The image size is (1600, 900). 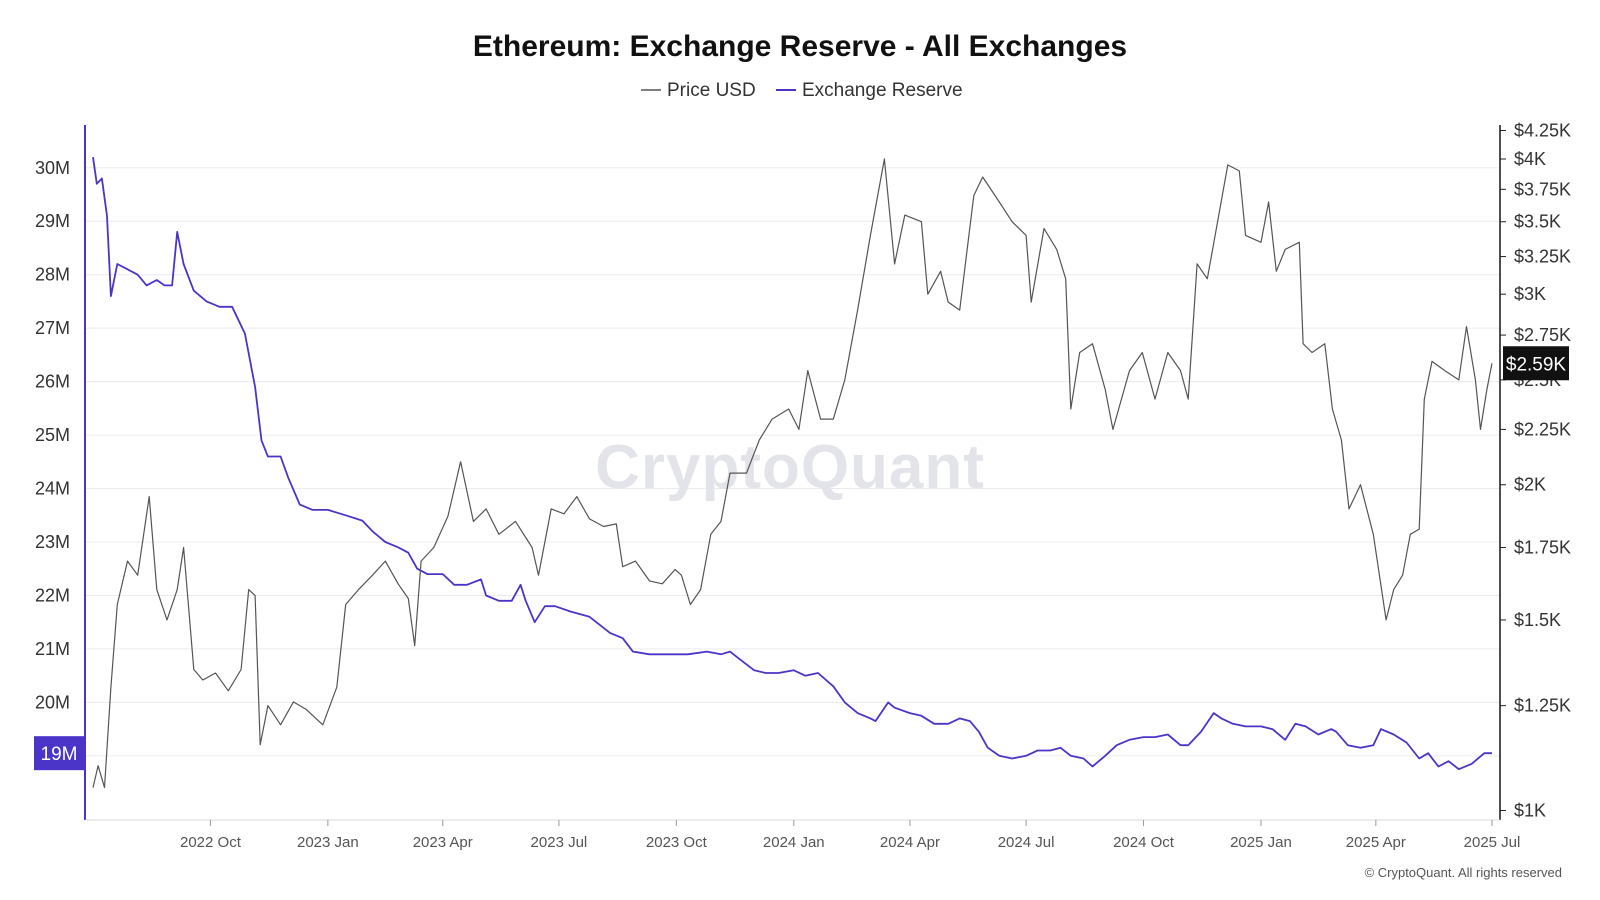 What do you see at coordinates (1492, 842) in the screenshot?
I see `x-axis-tick-label: 2025 Jul` at bounding box center [1492, 842].